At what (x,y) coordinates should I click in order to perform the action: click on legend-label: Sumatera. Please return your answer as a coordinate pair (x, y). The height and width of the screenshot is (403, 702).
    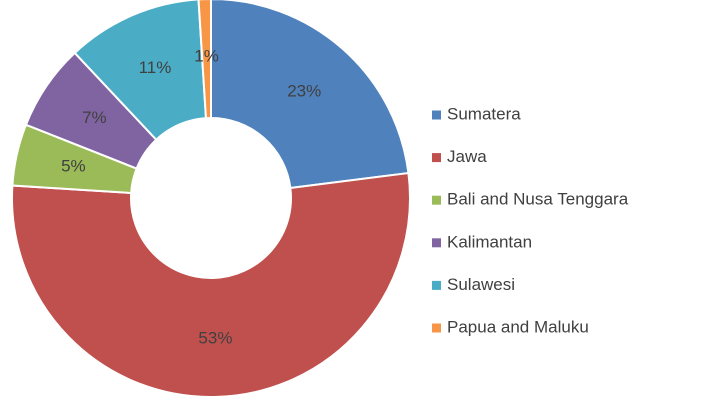
    Looking at the image, I should click on (484, 113).